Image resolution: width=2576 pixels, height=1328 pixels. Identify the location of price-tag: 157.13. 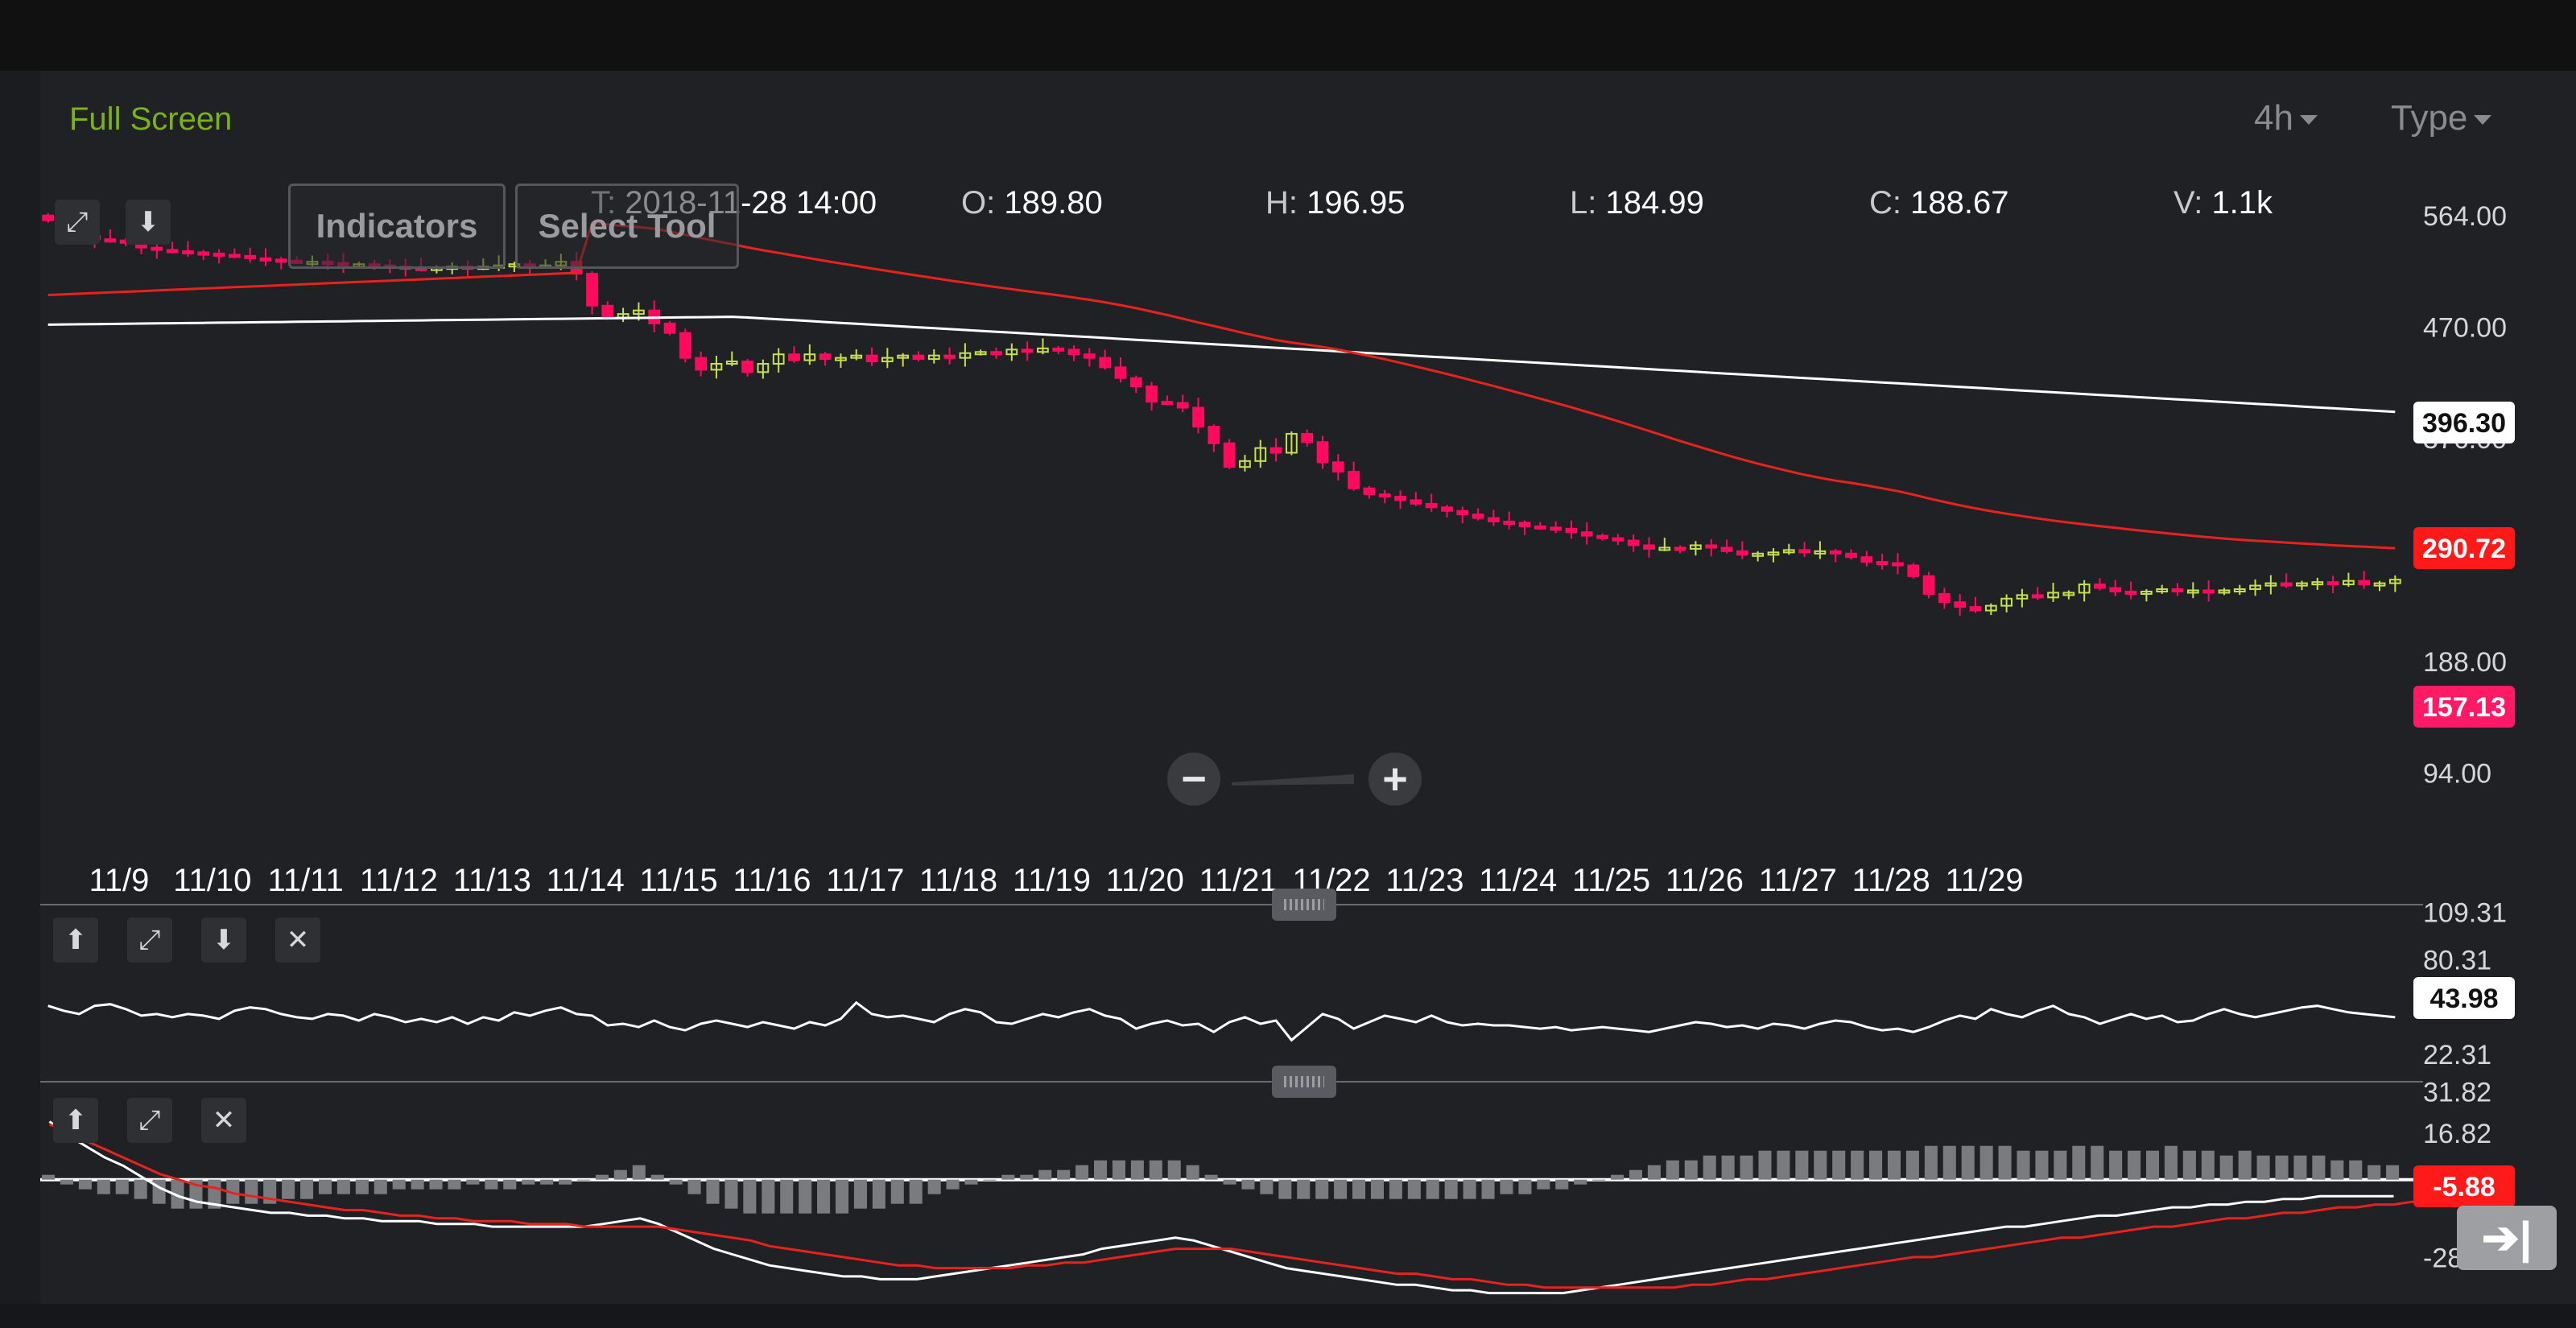
(2464, 707).